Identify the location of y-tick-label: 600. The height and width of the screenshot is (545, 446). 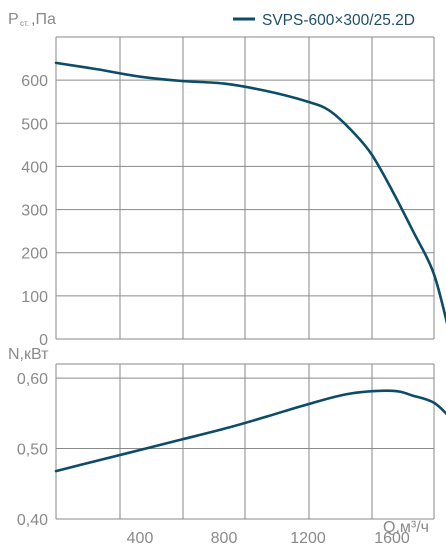
(34, 81).